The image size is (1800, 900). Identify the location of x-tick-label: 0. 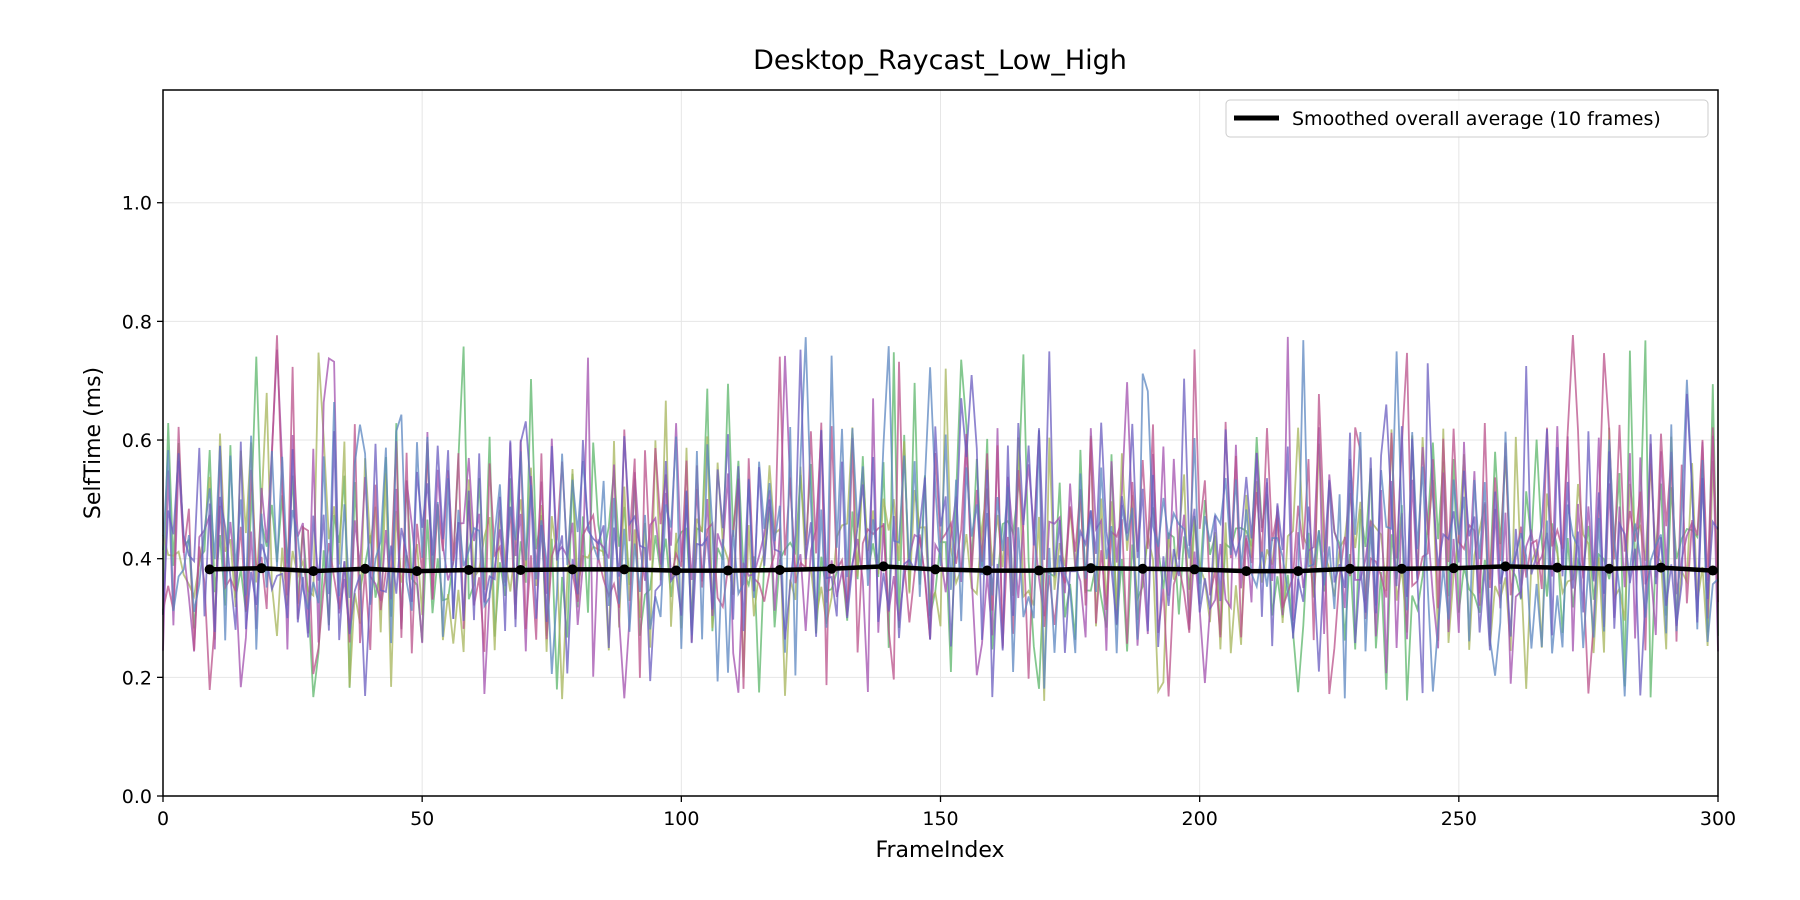
(163, 819).